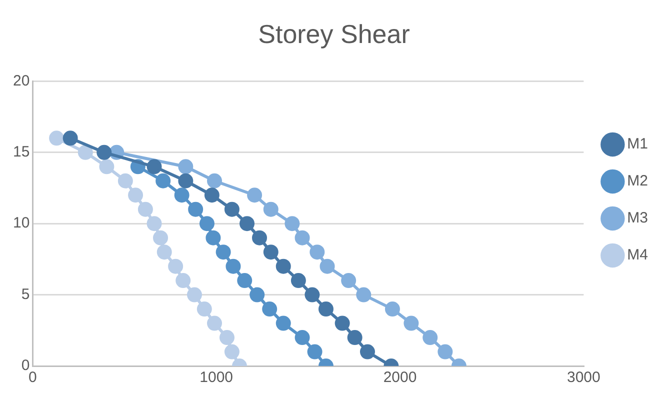 The width and height of the screenshot is (668, 410). Describe the element at coordinates (21, 152) in the screenshot. I see `y-tick-label: 15` at that location.